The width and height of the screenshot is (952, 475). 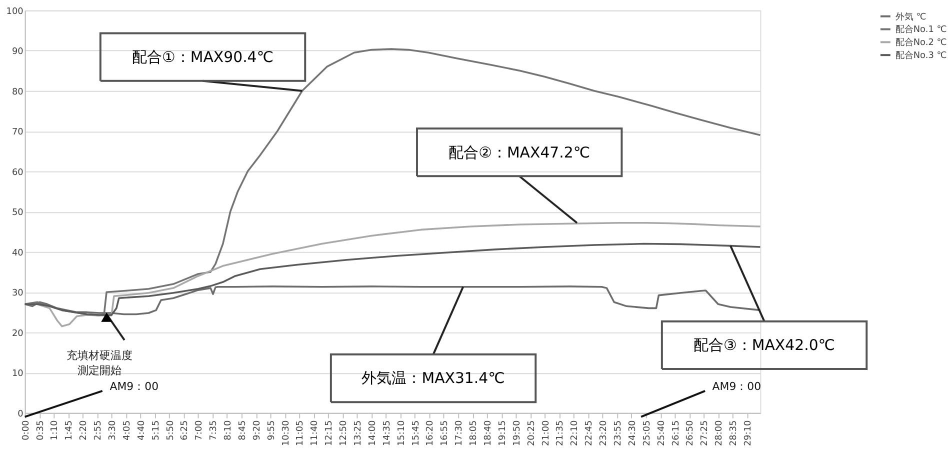 What do you see at coordinates (921, 30) in the screenshot?
I see `legend-label: 配合No.1 ℃` at bounding box center [921, 30].